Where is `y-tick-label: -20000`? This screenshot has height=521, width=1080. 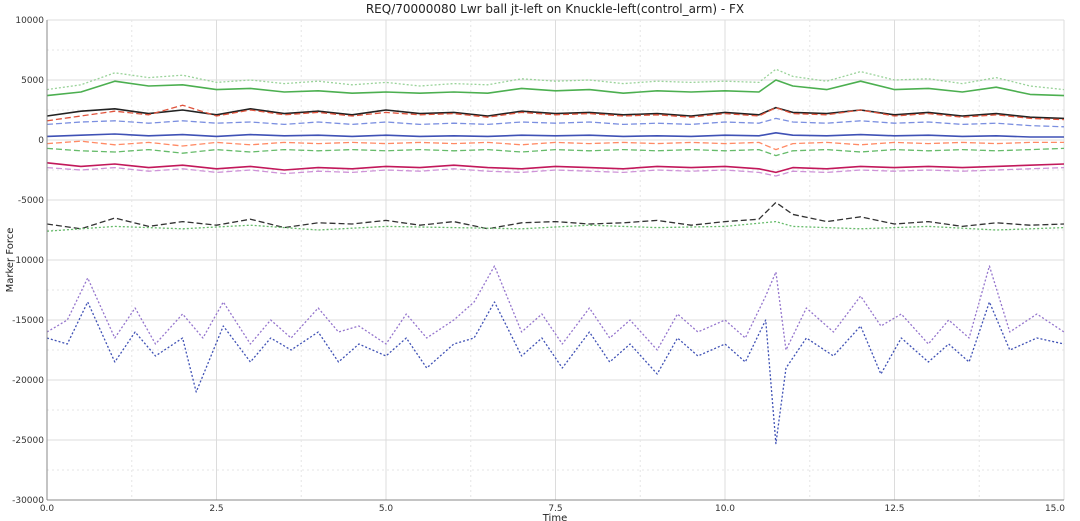
y-tick-label: -20000 is located at coordinates (28, 381).